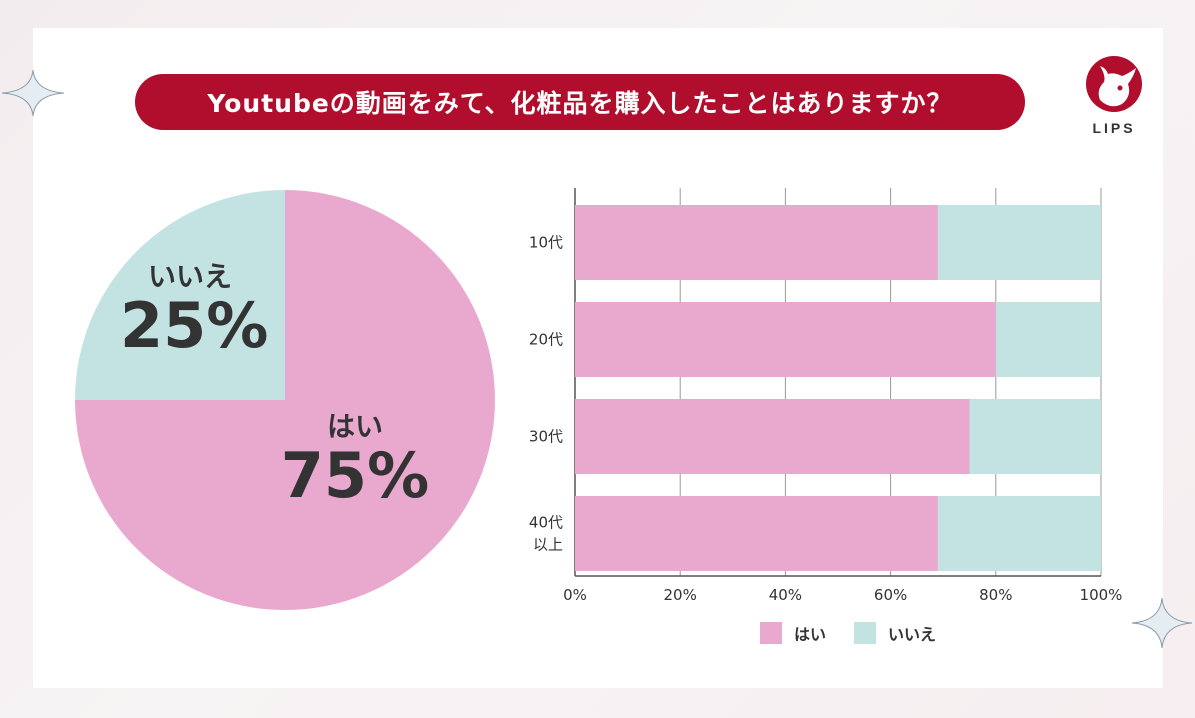 This screenshot has width=1195, height=718. I want to click on x-tick-label: 100%, so click(1101, 595).